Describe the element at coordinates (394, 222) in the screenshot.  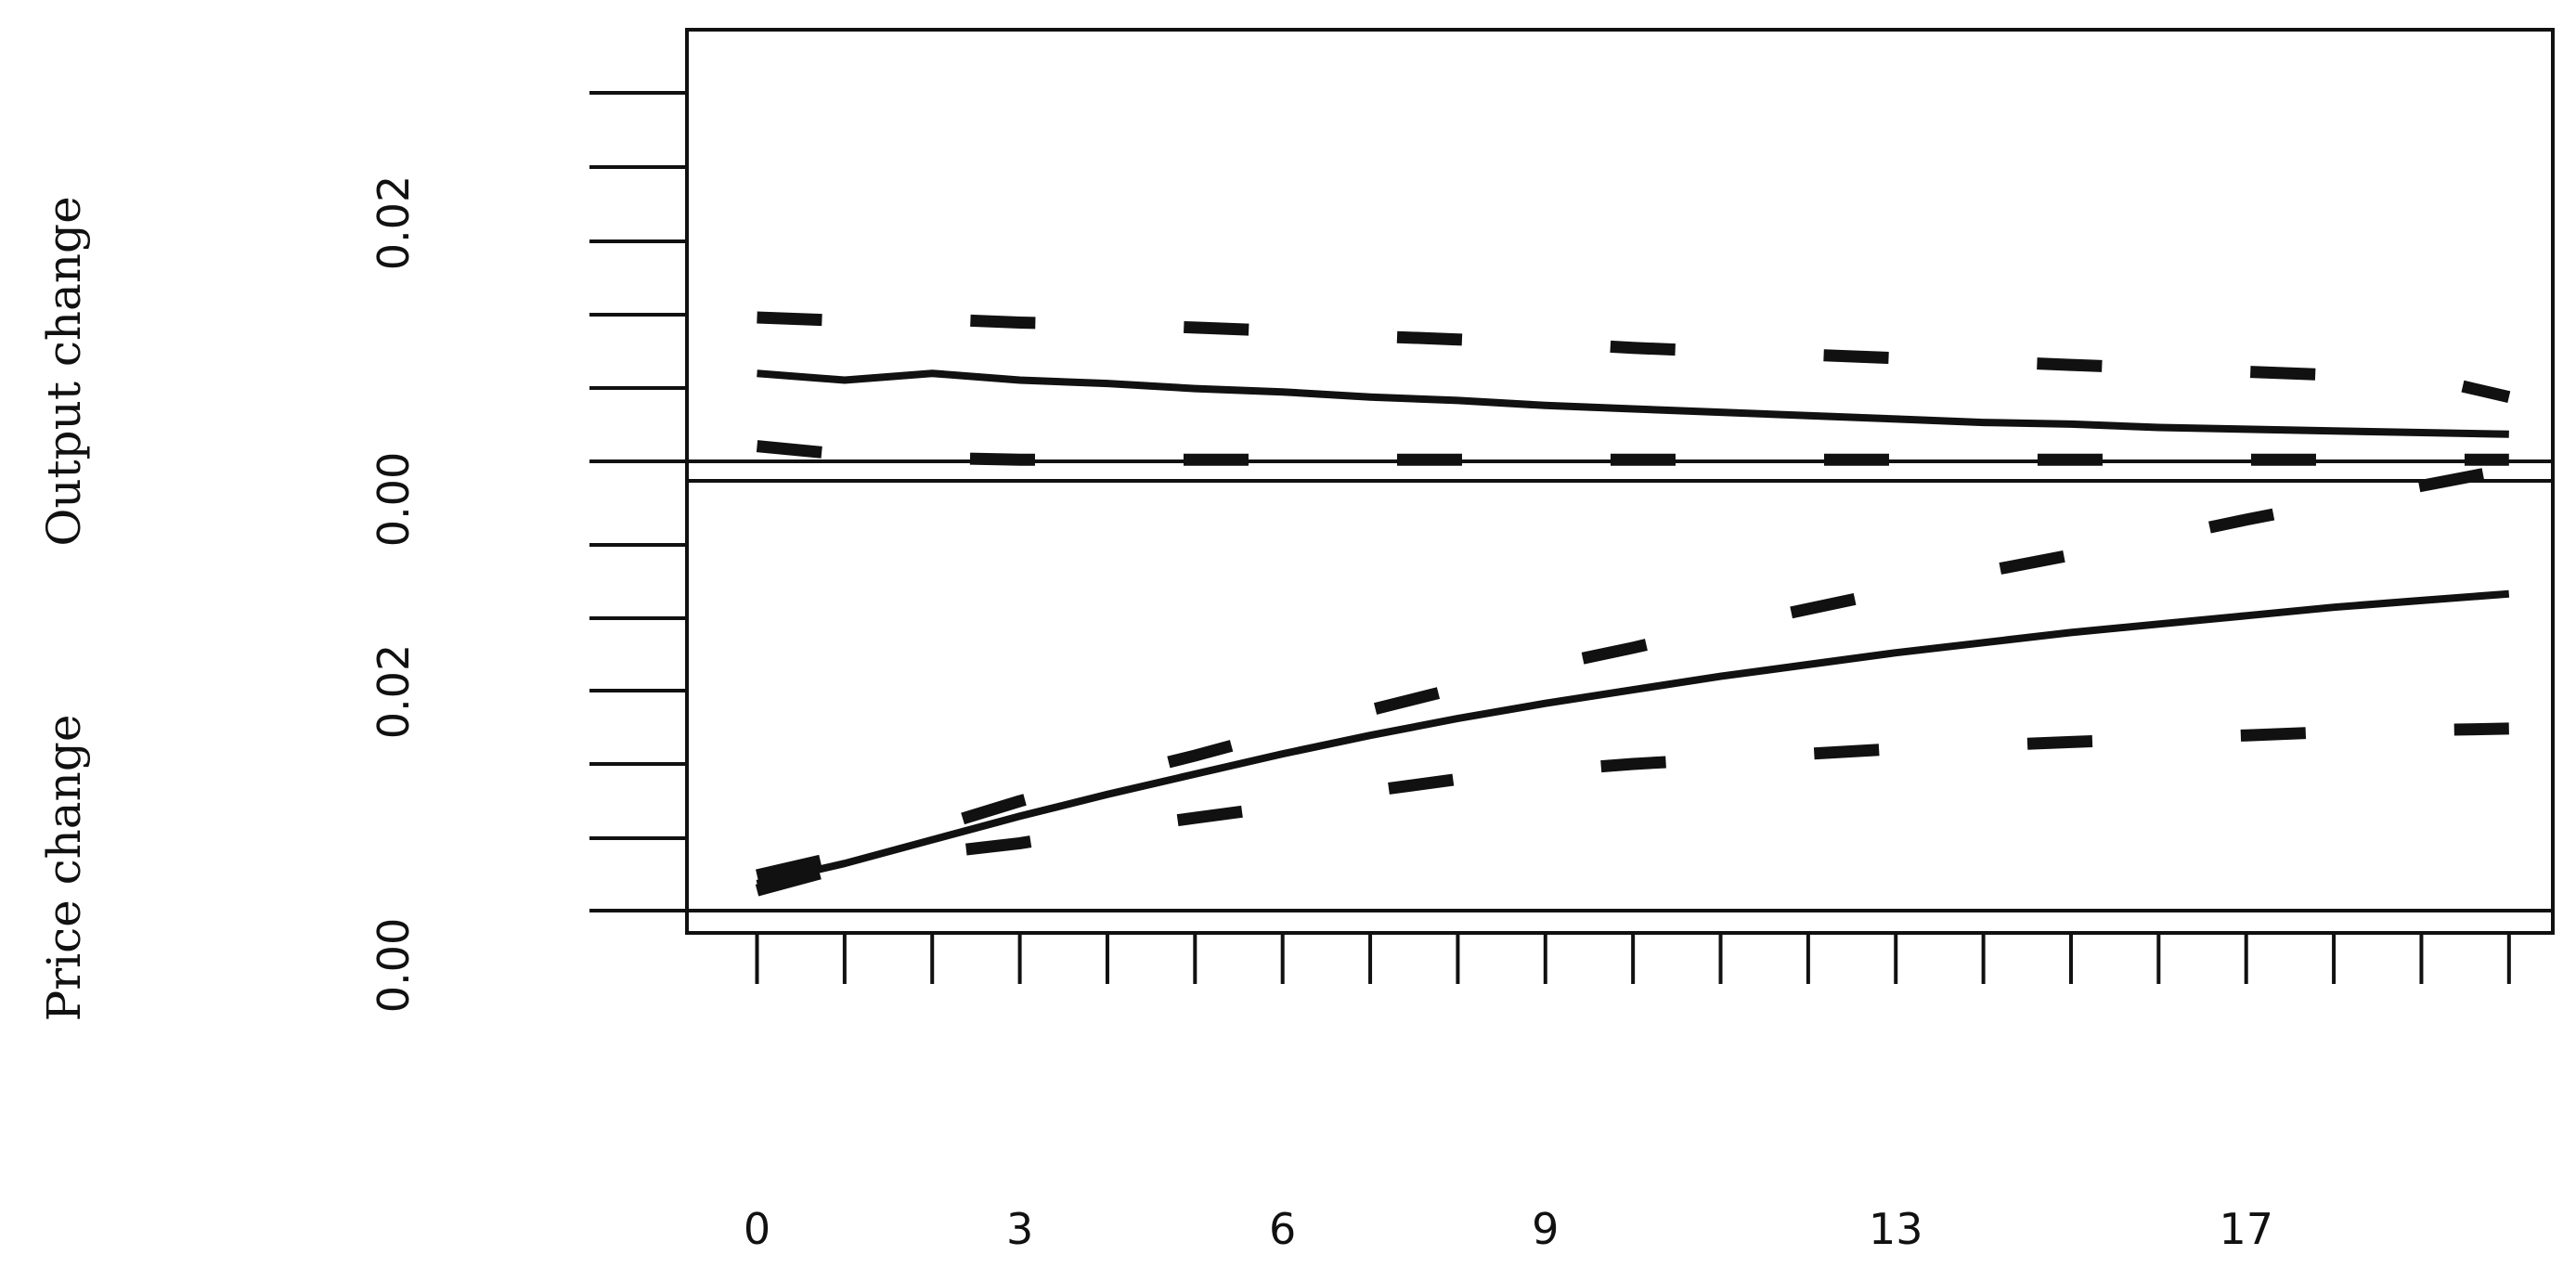
I see `top-y-tick-label: 0.02` at that location.